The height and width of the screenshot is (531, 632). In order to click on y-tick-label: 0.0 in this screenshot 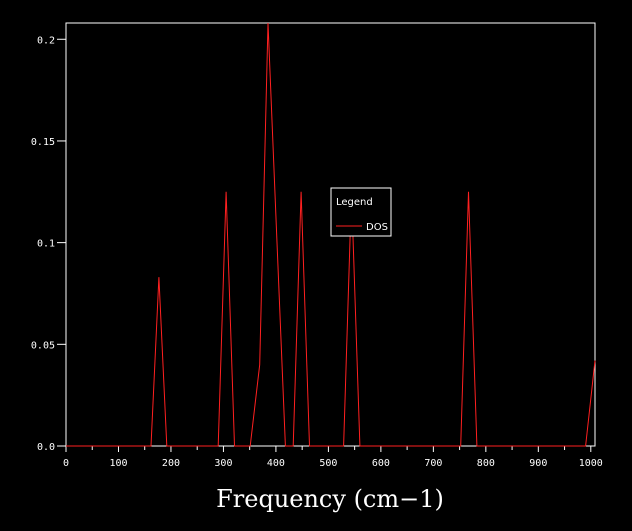, I will do `click(46, 447)`.